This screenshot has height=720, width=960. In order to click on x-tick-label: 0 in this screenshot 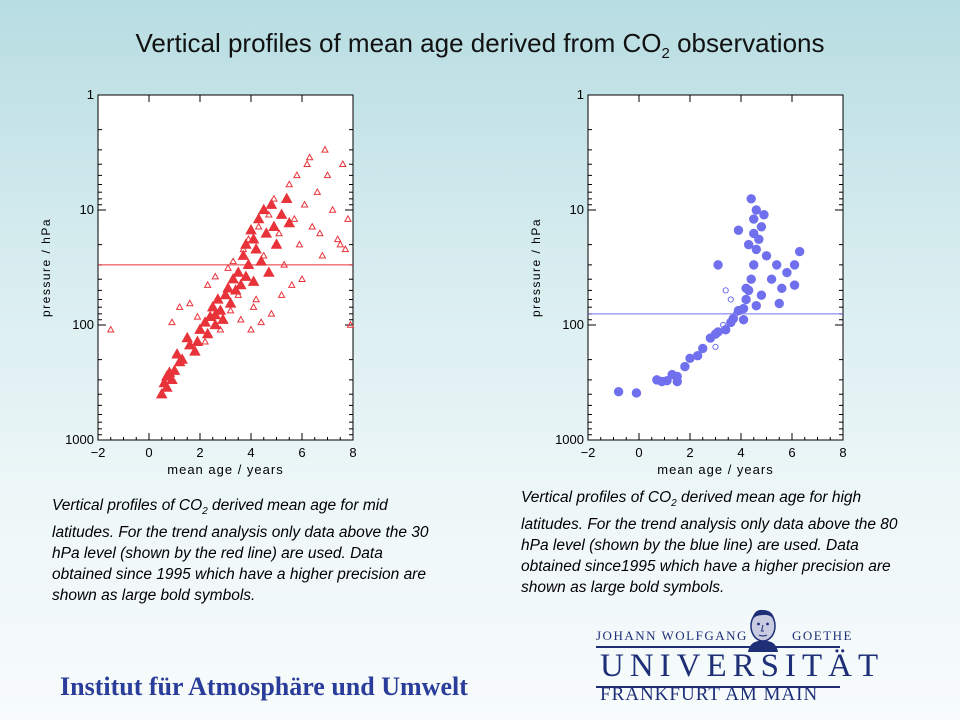, I will do `click(638, 452)`.